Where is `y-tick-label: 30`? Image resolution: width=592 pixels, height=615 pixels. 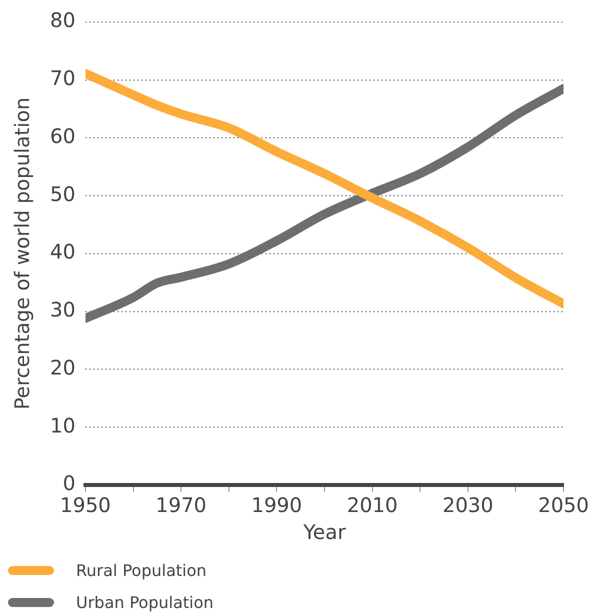 y-tick-label: 30 is located at coordinates (63, 310).